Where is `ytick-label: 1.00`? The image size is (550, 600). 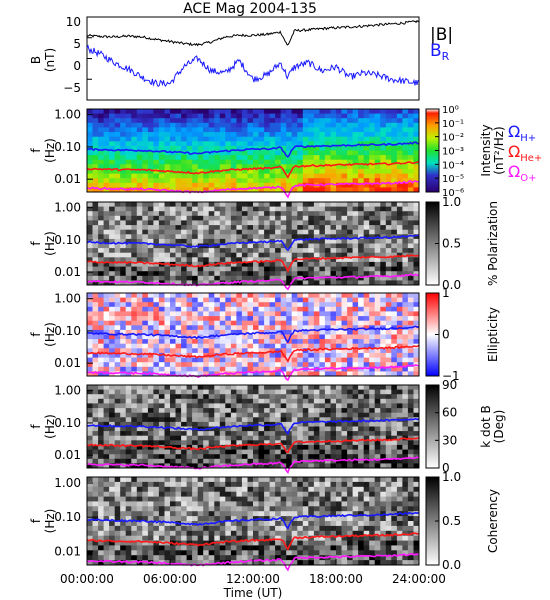
ytick-label: 1.00 is located at coordinates (67, 391).